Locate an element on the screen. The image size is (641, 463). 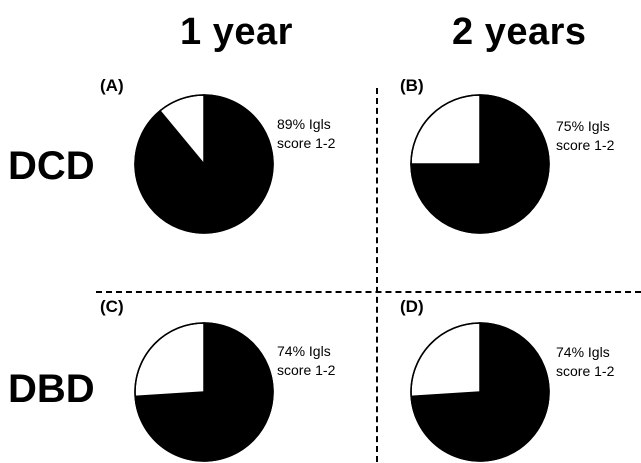
vertical-divider is located at coordinates (377, 275).